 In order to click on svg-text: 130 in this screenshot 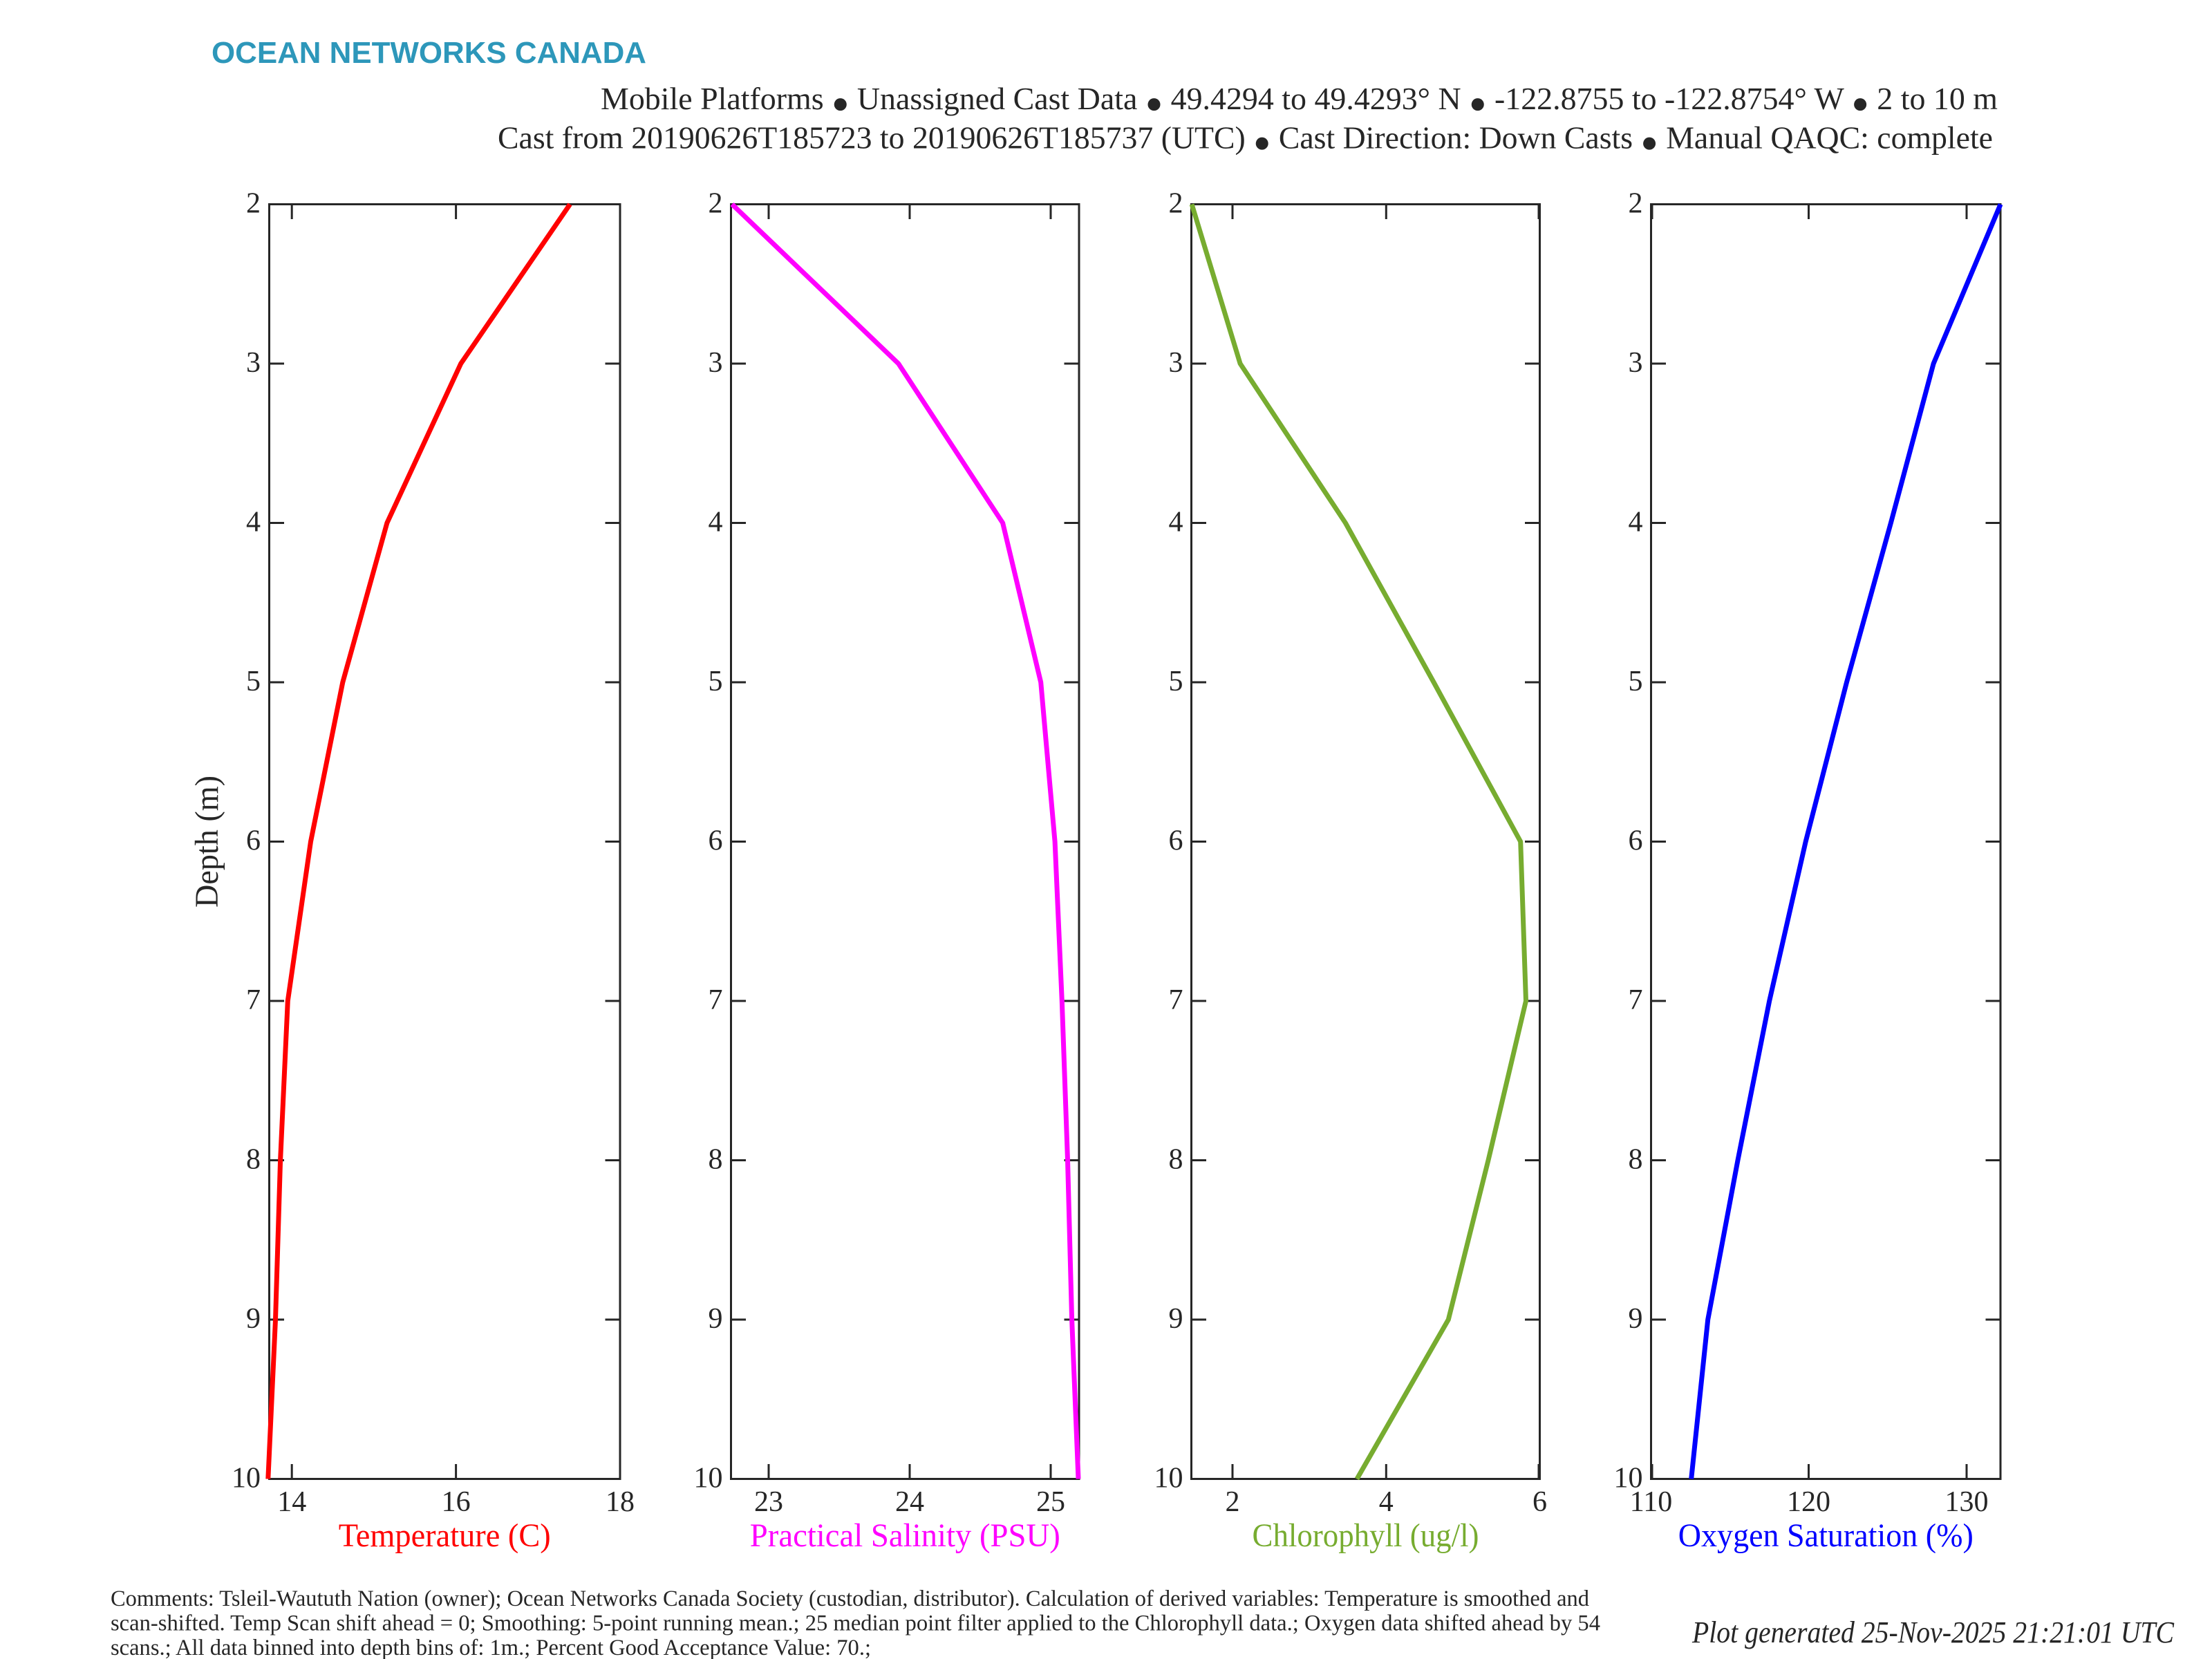, I will do `click(1967, 1502)`.